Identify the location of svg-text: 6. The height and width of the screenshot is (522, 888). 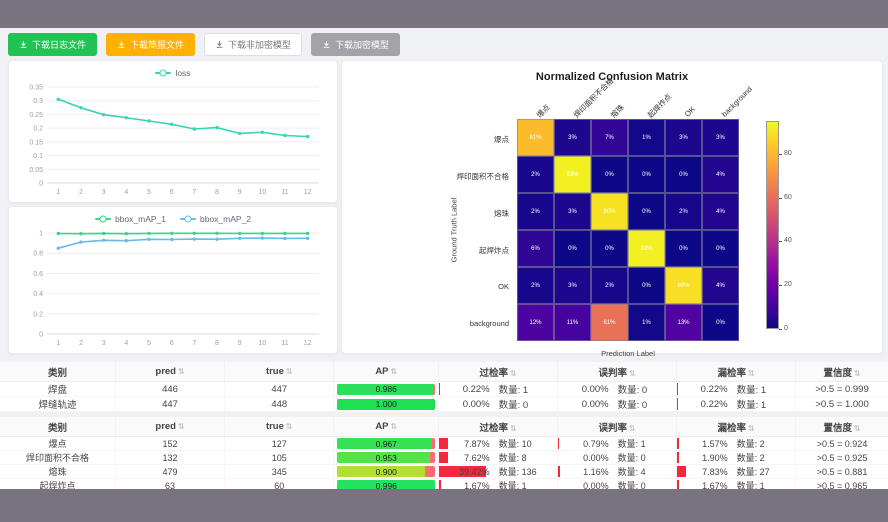
(172, 192).